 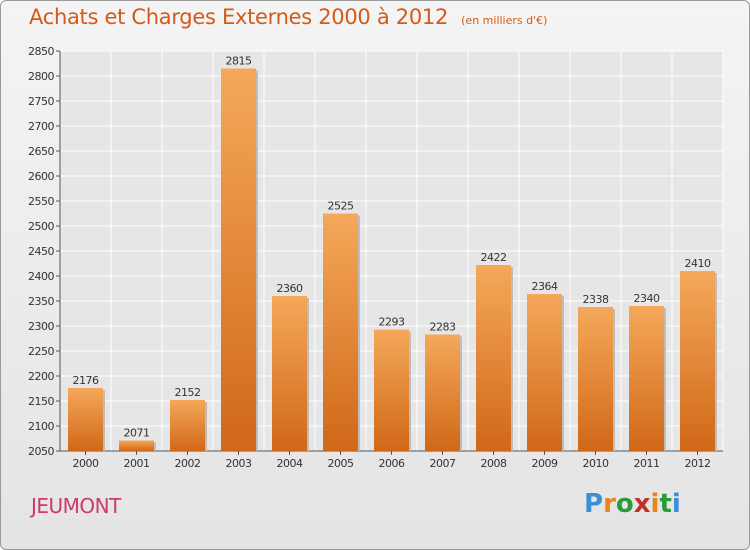 I want to click on x-tick-label: 2001, so click(x=137, y=463).